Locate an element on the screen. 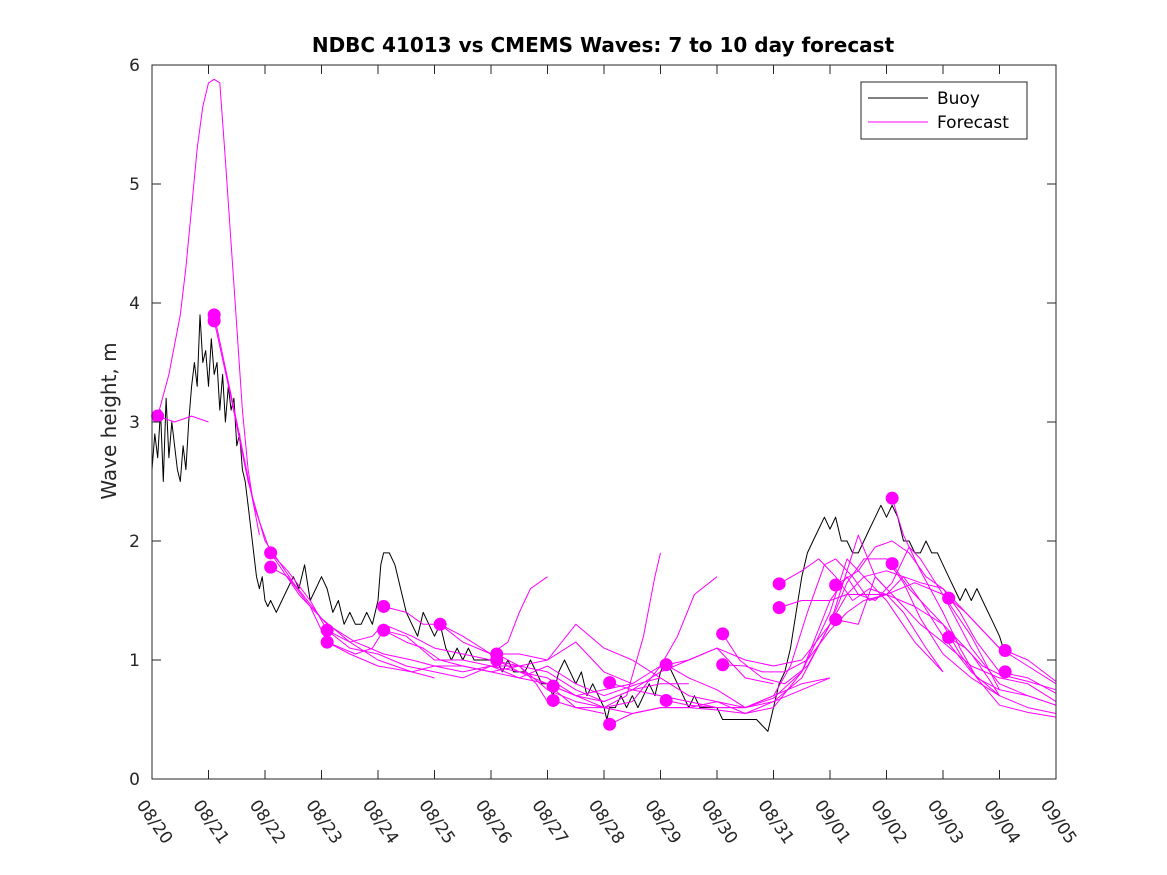  y-tick-label-1: 1 is located at coordinates (134, 661).